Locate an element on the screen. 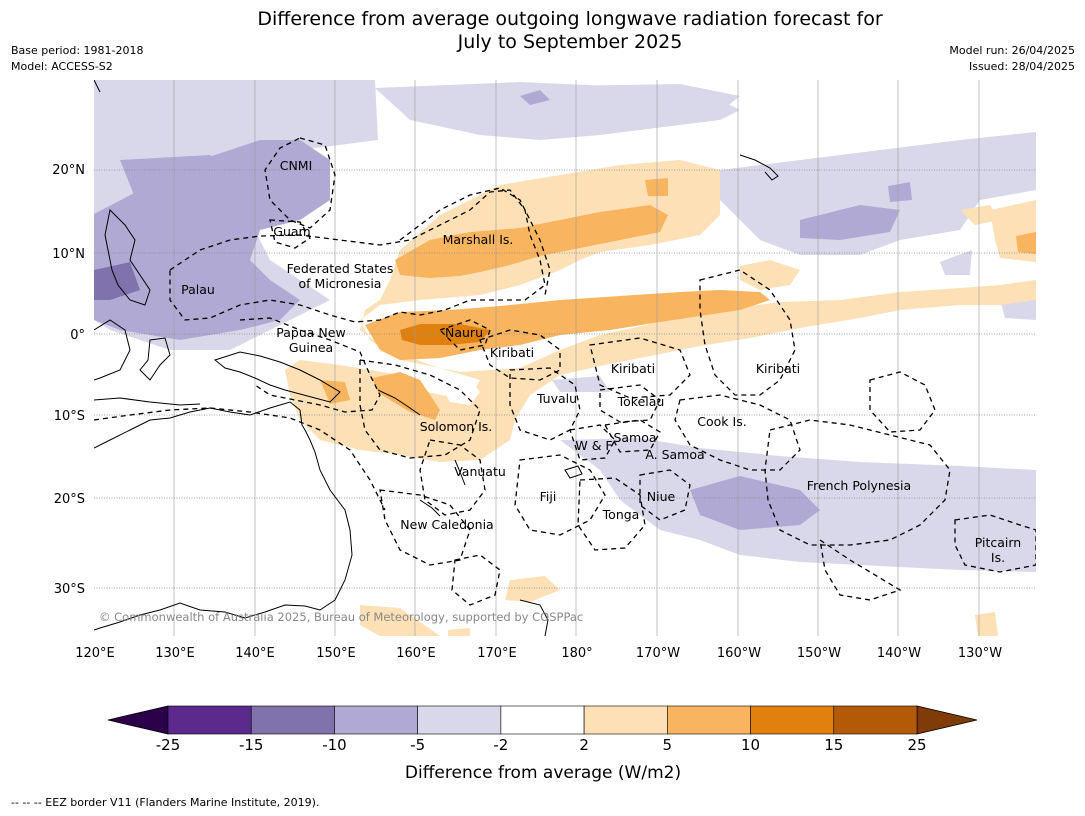  eez-nauru is located at coordinates (464, 335).